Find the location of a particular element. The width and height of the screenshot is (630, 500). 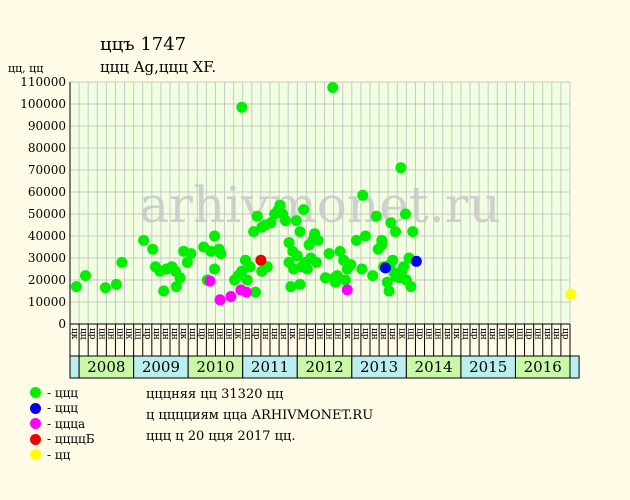

year-label: 2016 is located at coordinates (543, 367).